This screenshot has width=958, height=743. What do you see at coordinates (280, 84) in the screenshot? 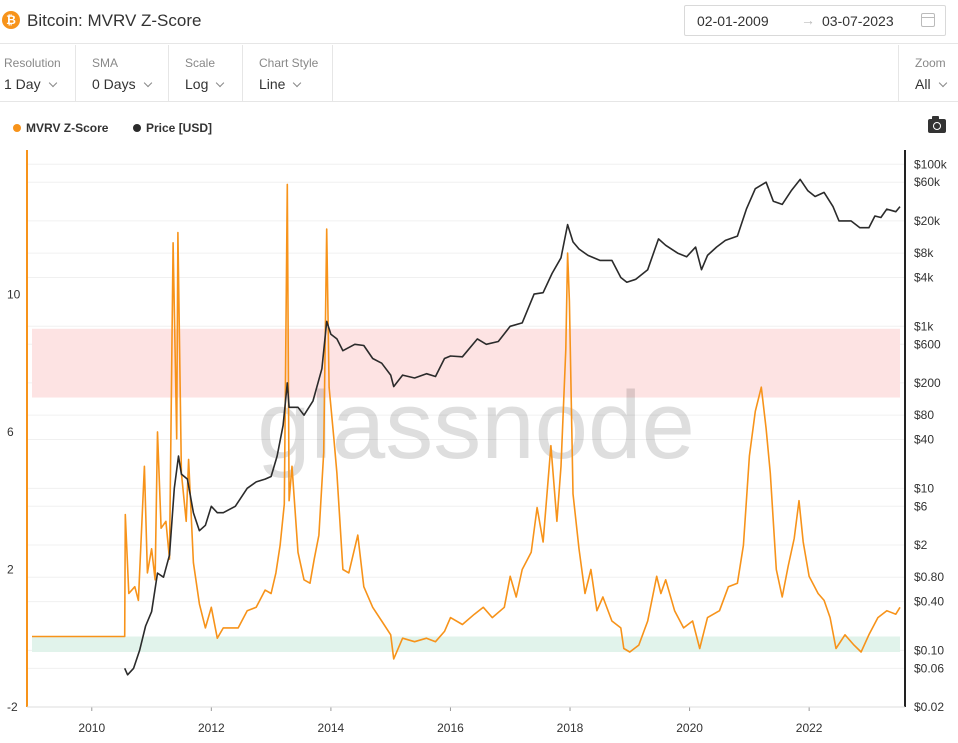
I see `chart-style-value: Line` at bounding box center [280, 84].